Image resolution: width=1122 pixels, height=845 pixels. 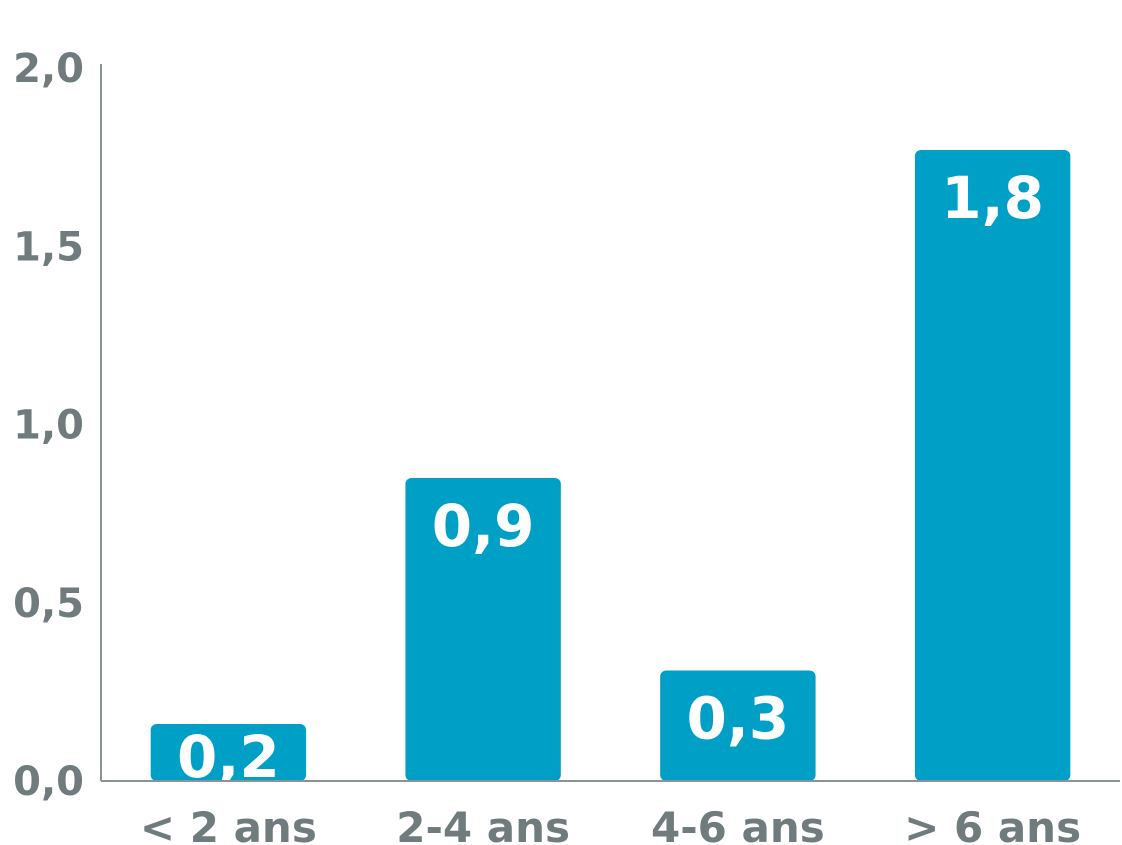 What do you see at coordinates (992, 824) in the screenshot?
I see `x-category-label: > 6 ans` at bounding box center [992, 824].